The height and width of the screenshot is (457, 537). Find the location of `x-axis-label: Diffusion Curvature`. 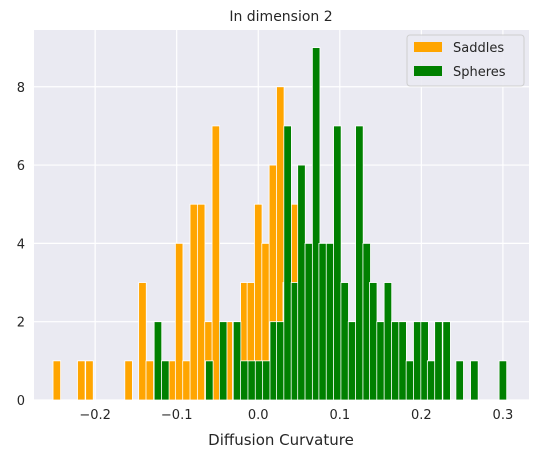

x-axis-label: Diffusion Curvature is located at coordinates (281, 440).